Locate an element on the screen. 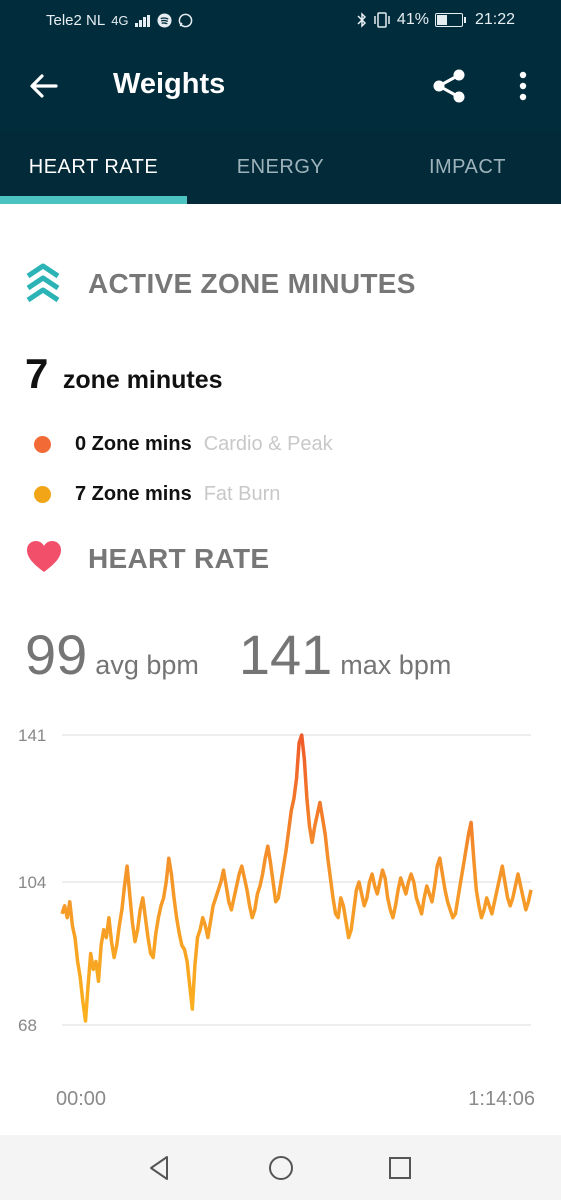 The height and width of the screenshot is (1200, 561). system-nav-bar is located at coordinates (280, 1167).